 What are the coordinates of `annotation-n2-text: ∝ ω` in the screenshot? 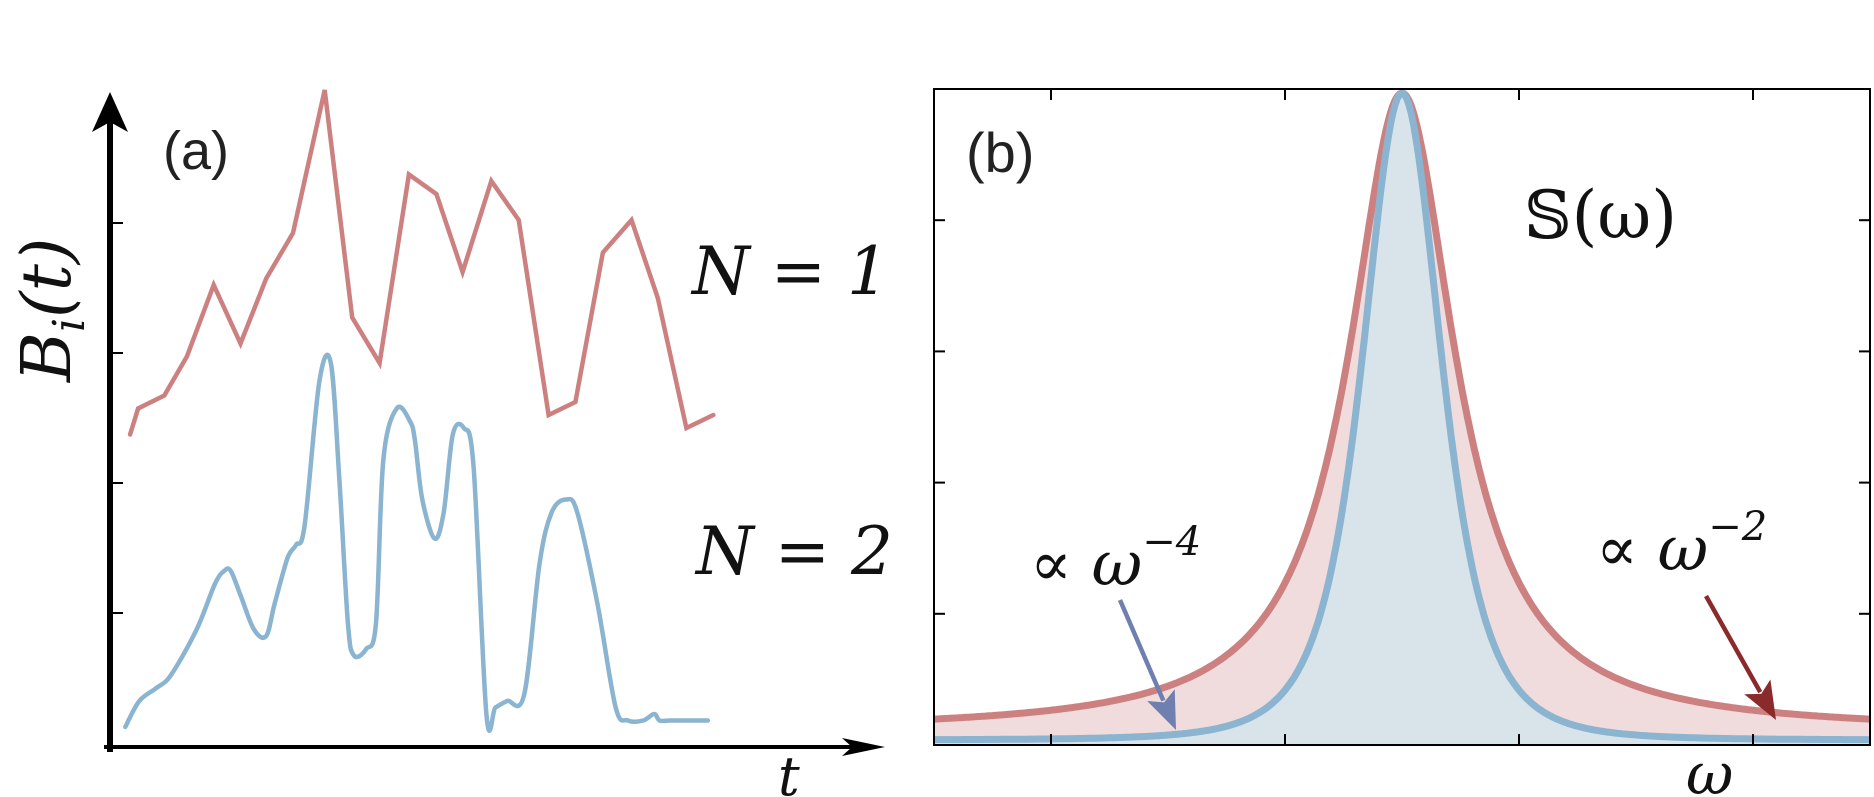 It's located at (1086, 563).